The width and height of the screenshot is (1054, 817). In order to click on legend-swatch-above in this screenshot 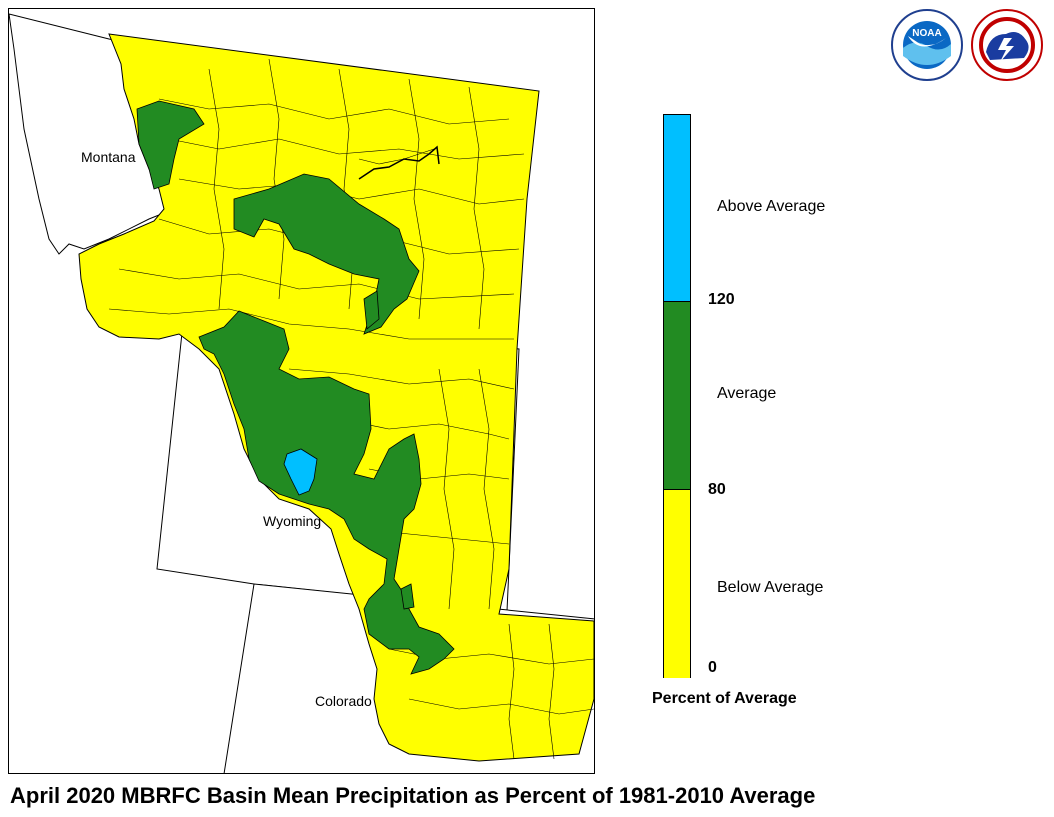, I will do `click(677, 208)`.